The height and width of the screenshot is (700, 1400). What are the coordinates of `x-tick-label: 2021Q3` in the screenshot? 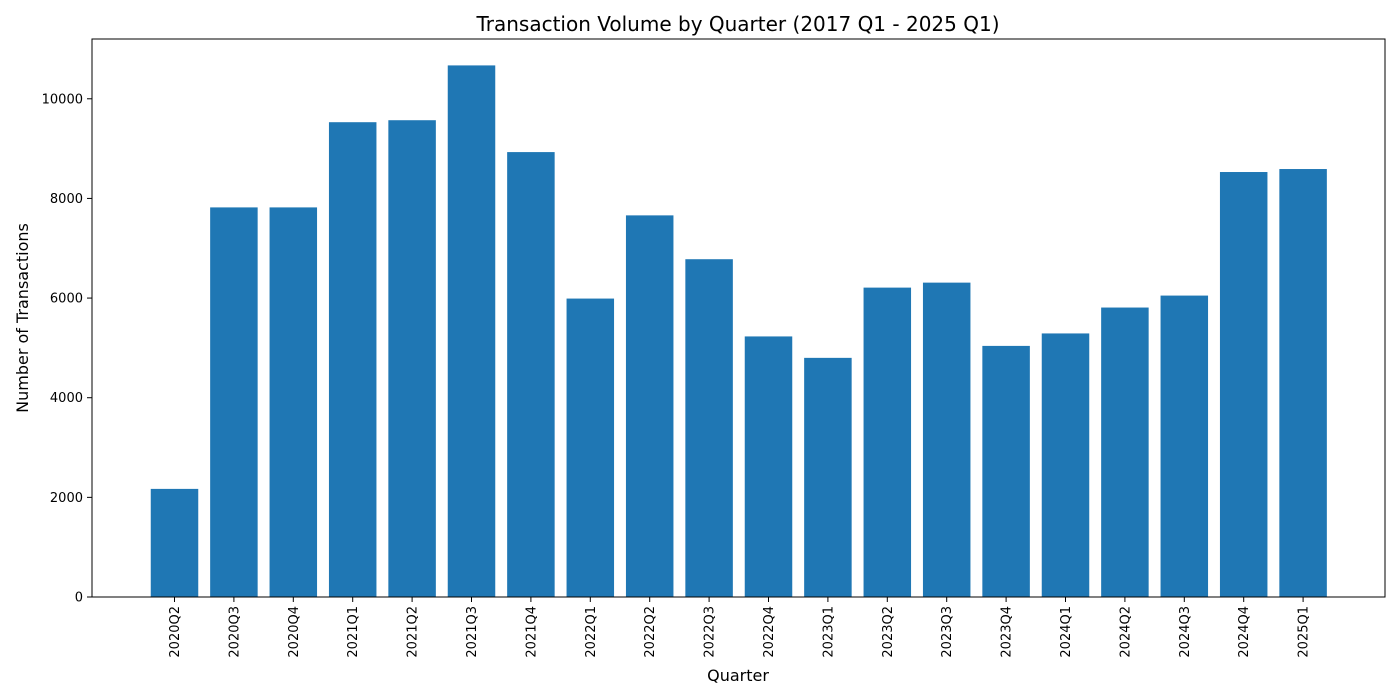 It's located at (472, 632).